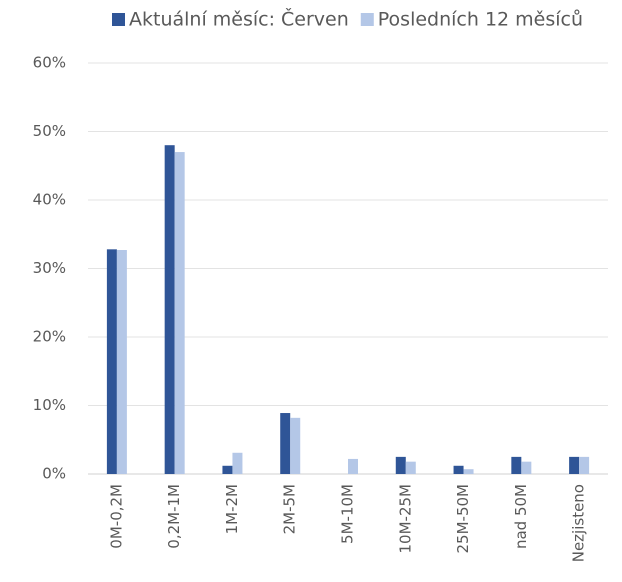 This screenshot has height=582, width=622. I want to click on legend-label: Aktuální měsíc: Červen, so click(239, 19).